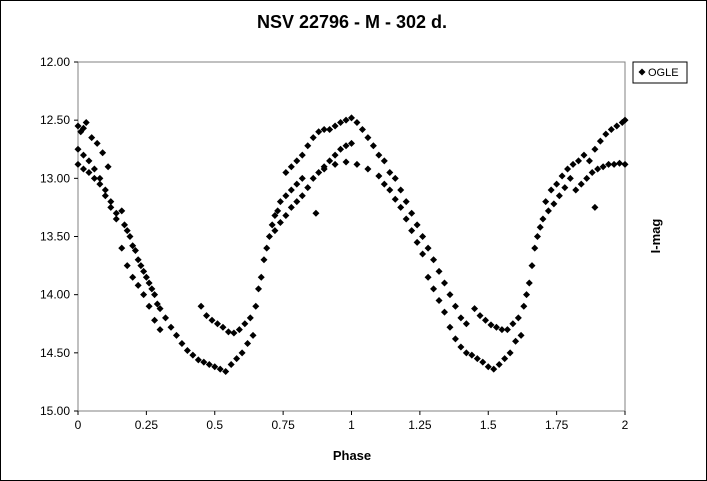 Image resolution: width=707 pixels, height=481 pixels. I want to click on x-tick-label: 1, so click(351, 425).